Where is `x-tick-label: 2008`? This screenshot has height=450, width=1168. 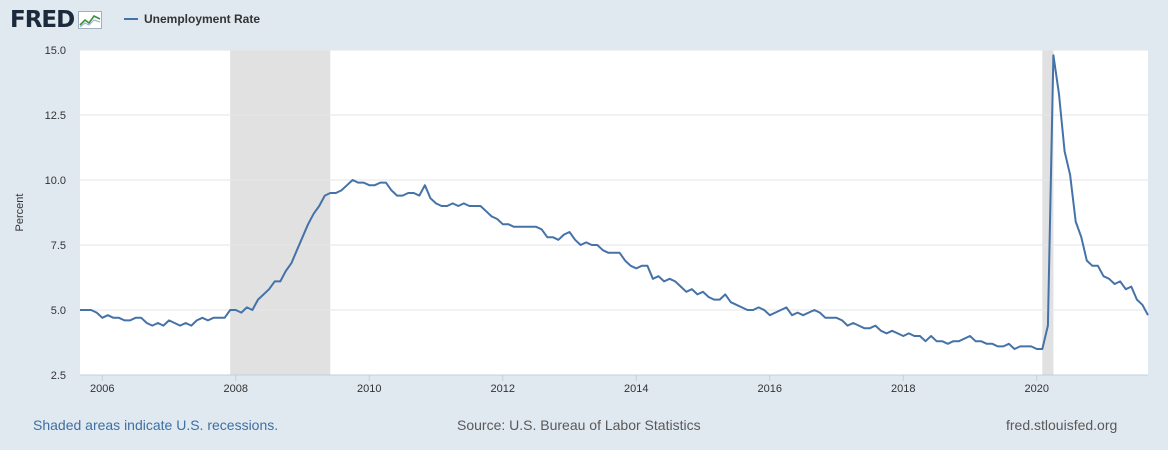 x-tick-label: 2008 is located at coordinates (236, 389).